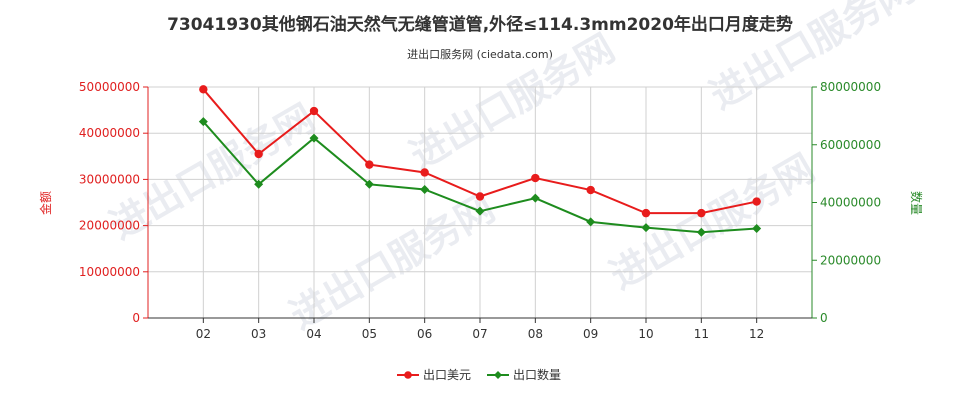 The width and height of the screenshot is (960, 400). What do you see at coordinates (109, 133) in the screenshot?
I see `y-left-tick-label: 40000000` at bounding box center [109, 133].